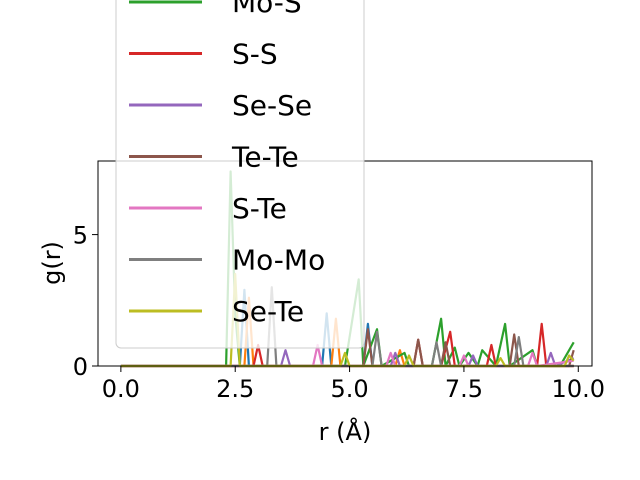  Describe the element at coordinates (235, 389) in the screenshot. I see `x-tick-label: 2.5` at that location.